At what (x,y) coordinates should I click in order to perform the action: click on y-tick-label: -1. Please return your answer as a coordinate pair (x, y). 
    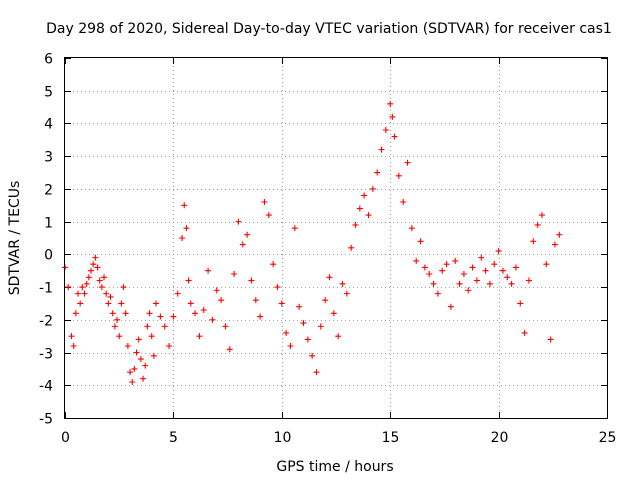
    Looking at the image, I should click on (46, 289).